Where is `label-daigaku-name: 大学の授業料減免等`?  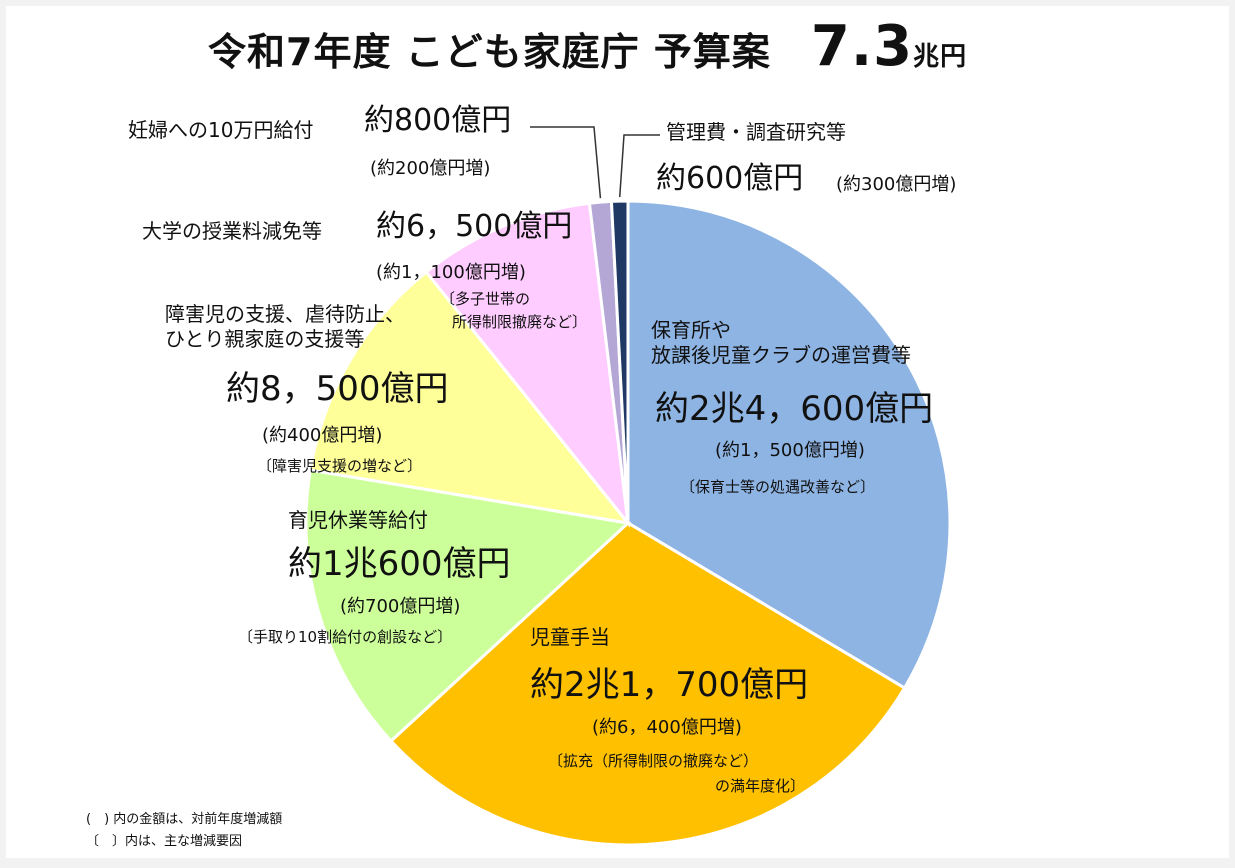 label-daigaku-name: 大学の授業料減免等 is located at coordinates (232, 231).